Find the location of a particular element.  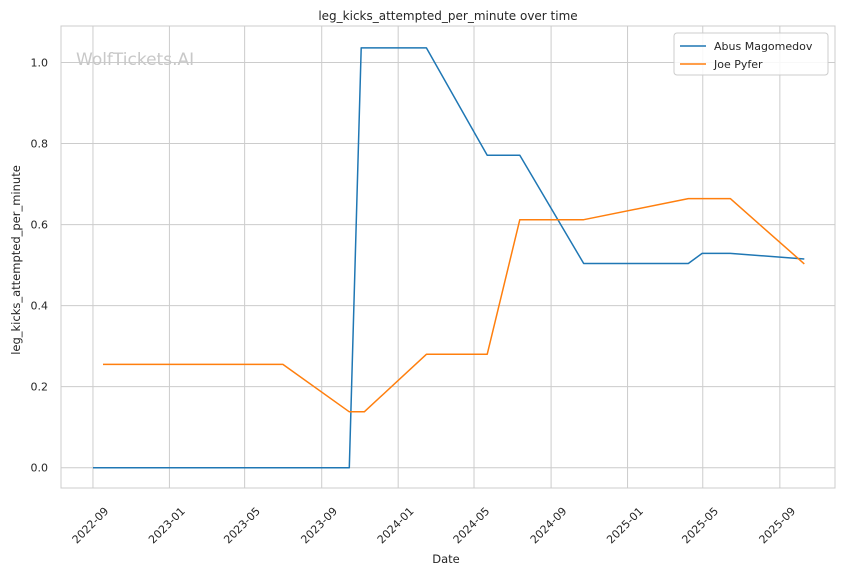

legend: Abus Magomedov Joe Pyfer is located at coordinates (751, 54).